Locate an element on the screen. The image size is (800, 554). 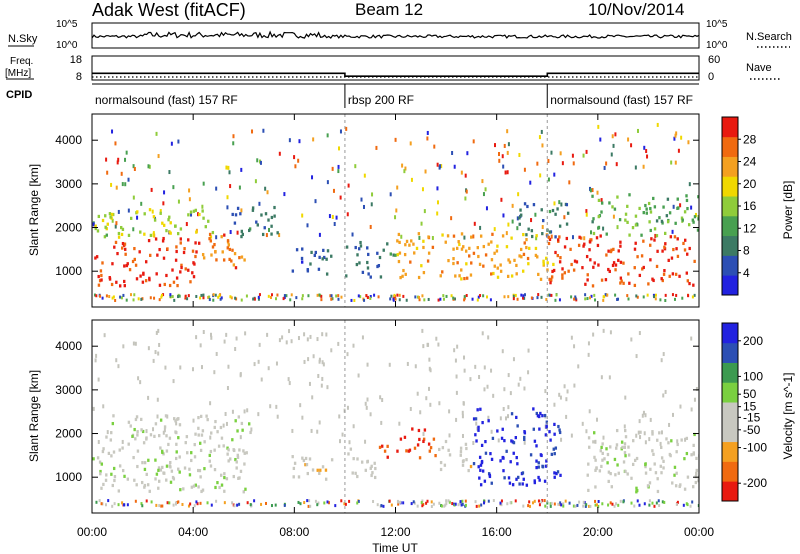
colorbar-tick-label: -100 is located at coordinates (755, 448).